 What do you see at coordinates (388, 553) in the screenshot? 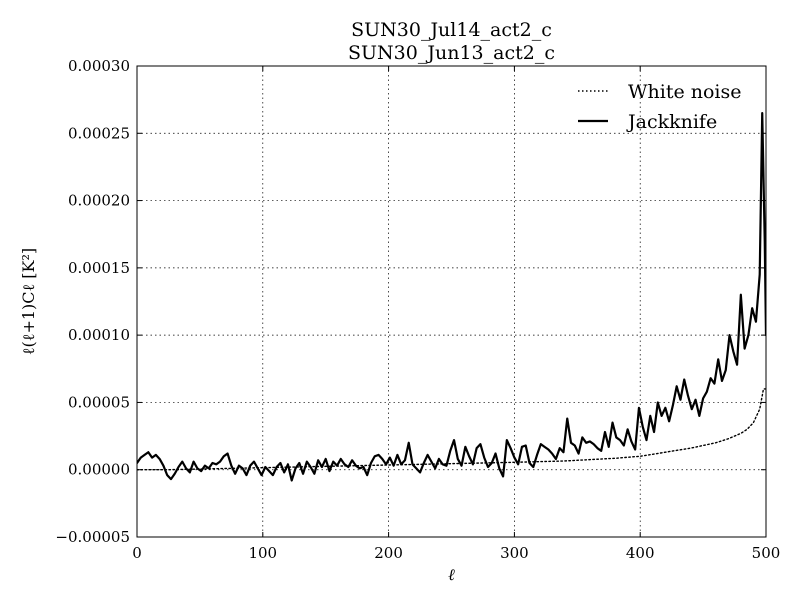
I see `x-tick-label-2: 200` at bounding box center [388, 553].